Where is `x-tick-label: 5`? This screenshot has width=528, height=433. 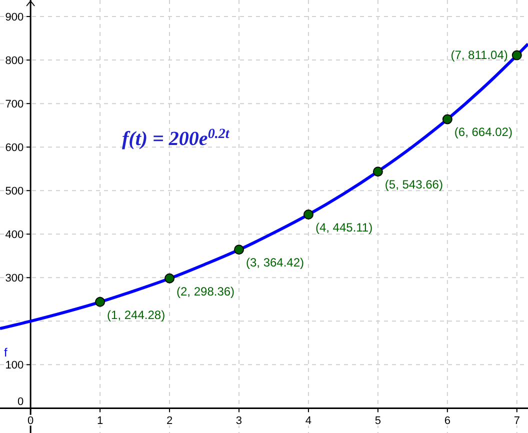 x-tick-label: 5 is located at coordinates (377, 421).